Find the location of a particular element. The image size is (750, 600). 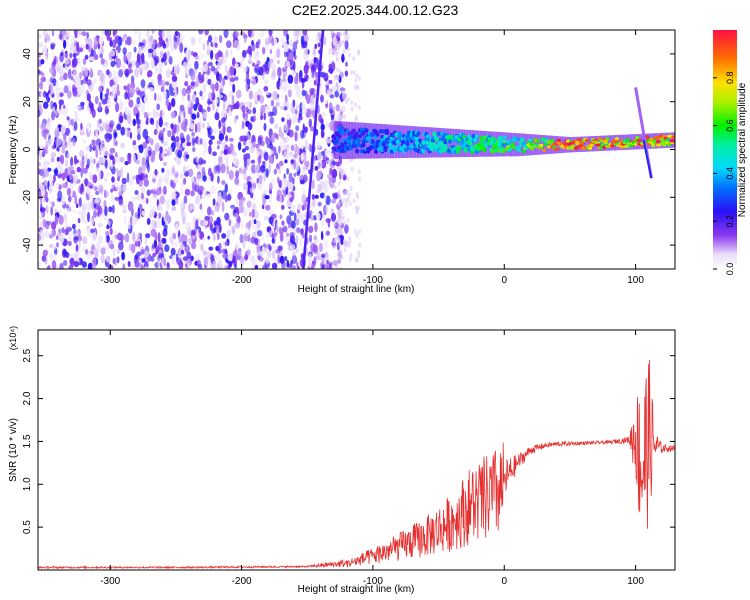

y-tick-label: 1.5 is located at coordinates (27, 441).